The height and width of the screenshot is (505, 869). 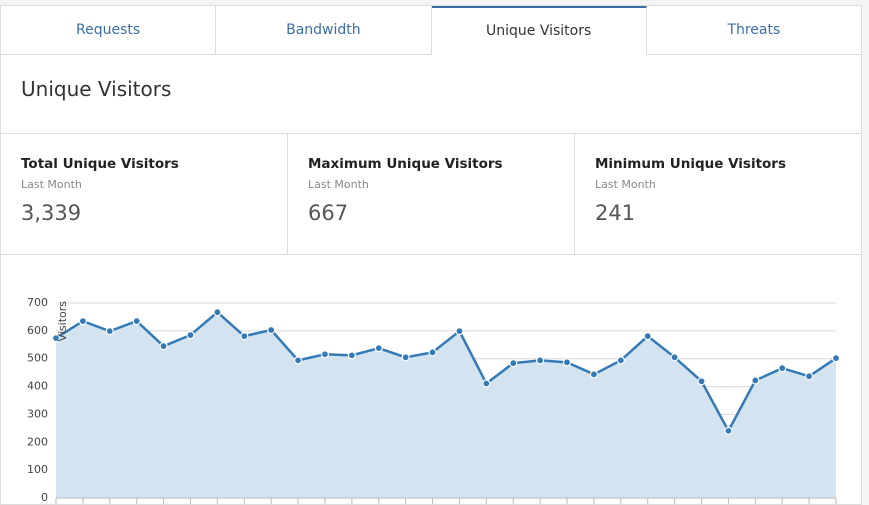 What do you see at coordinates (62, 321) in the screenshot?
I see `y-axis-label: Visitors` at bounding box center [62, 321].